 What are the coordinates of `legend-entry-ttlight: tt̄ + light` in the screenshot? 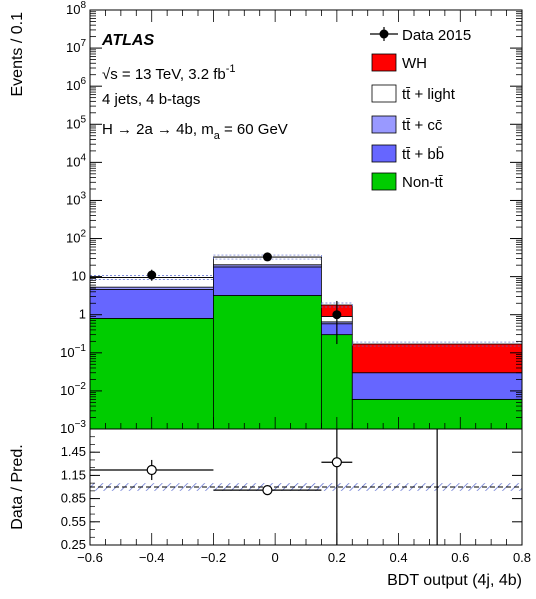 It's located at (413, 93).